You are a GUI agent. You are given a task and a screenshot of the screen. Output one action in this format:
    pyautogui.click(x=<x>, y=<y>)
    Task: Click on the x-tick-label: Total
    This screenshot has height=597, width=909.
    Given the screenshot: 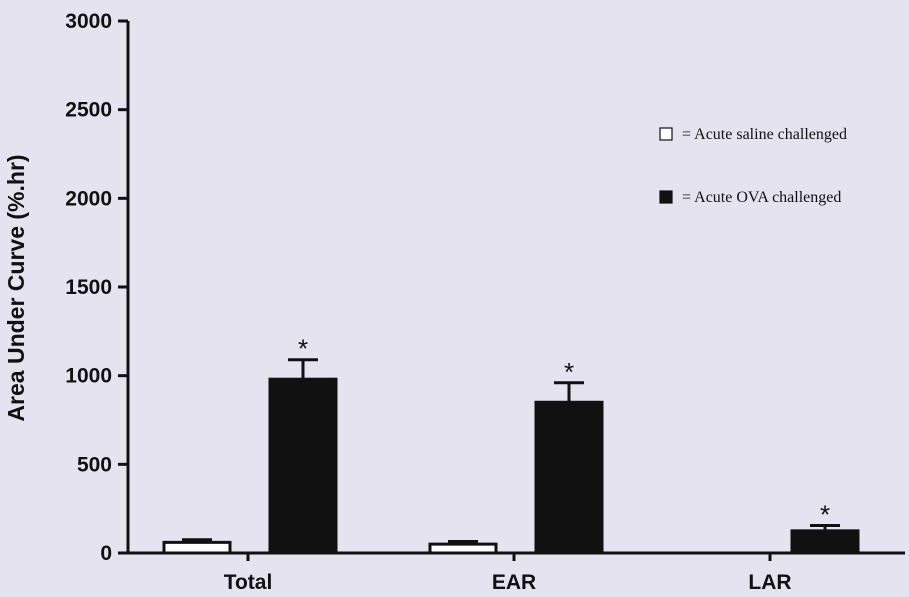 What is the action you would take?
    pyautogui.click(x=248, y=582)
    